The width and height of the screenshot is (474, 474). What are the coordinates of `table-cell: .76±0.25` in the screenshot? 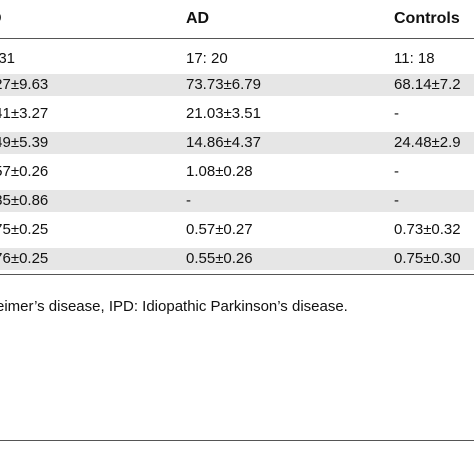 It's located at (24, 258).